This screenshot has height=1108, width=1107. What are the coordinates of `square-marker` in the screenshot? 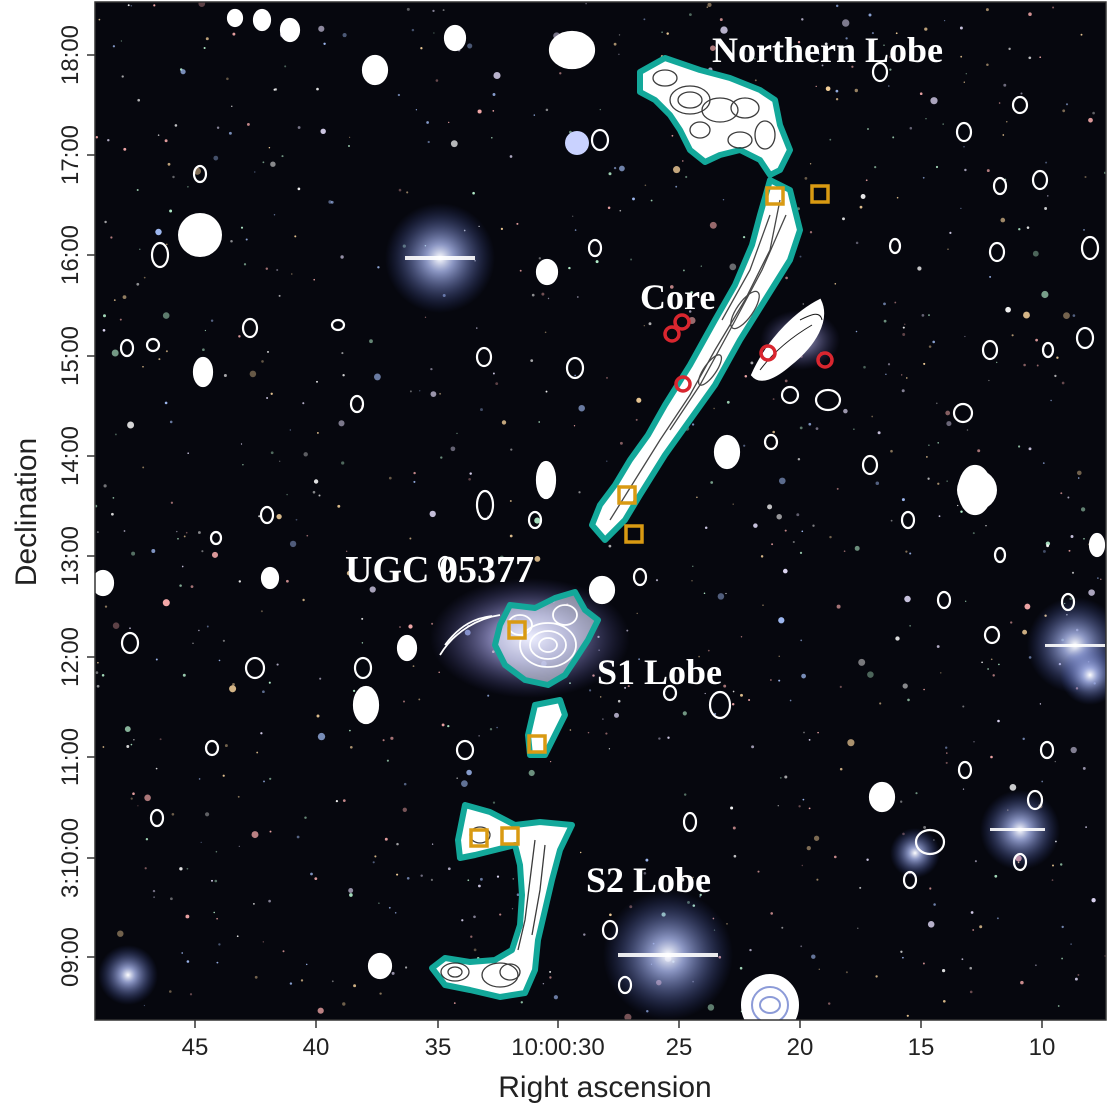 It's located at (517, 630).